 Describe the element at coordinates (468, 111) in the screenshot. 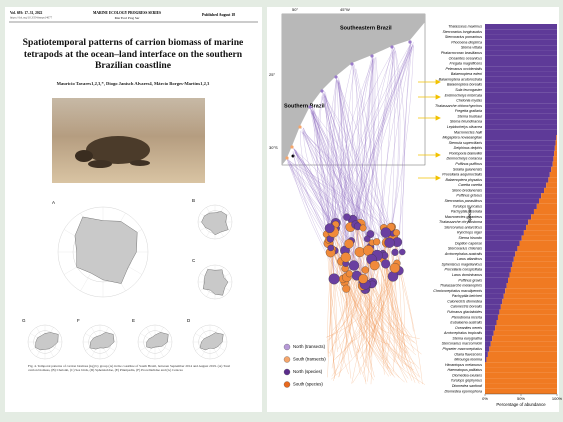

I see `species-label: Fregetta grallaria` at that location.